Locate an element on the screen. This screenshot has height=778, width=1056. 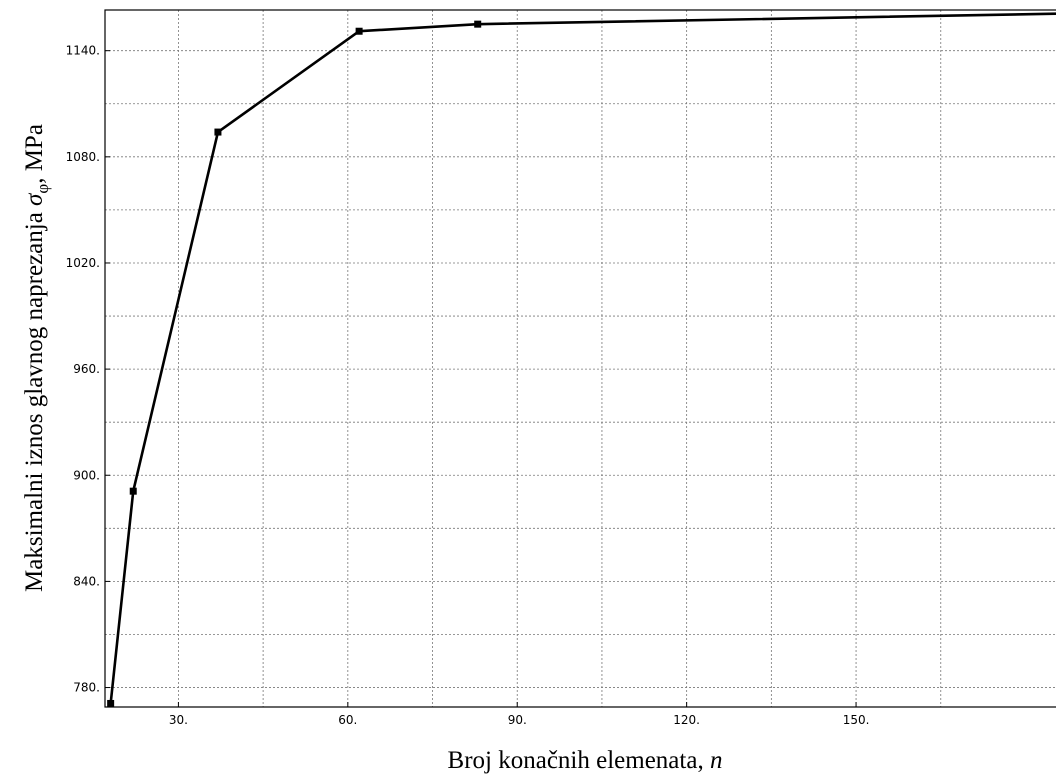
y-tick-label: 1140. is located at coordinates (83, 51).